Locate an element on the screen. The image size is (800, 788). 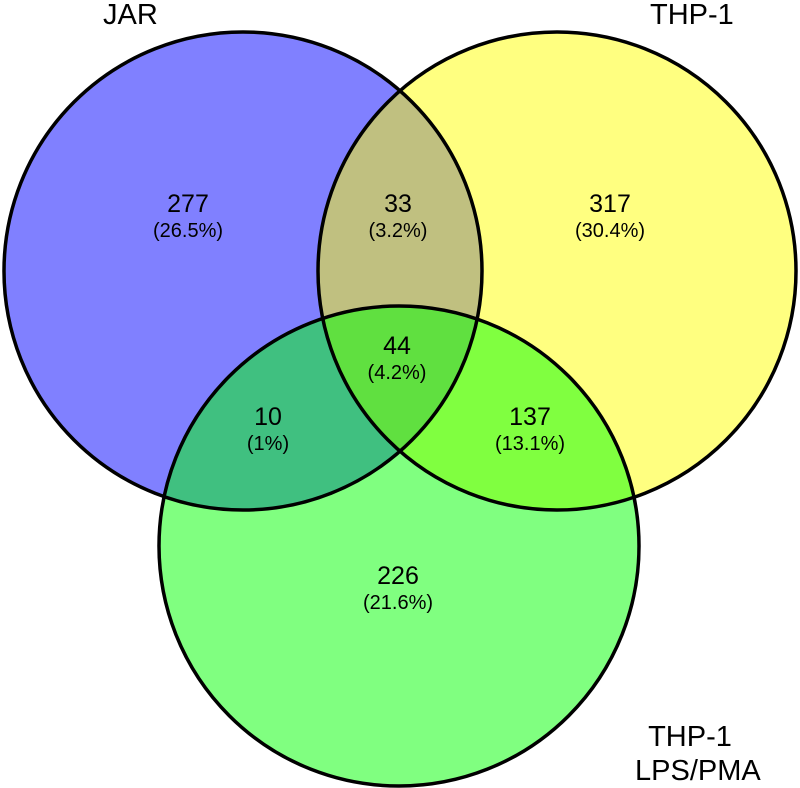
region-percent: (30.4%) is located at coordinates (610, 231).